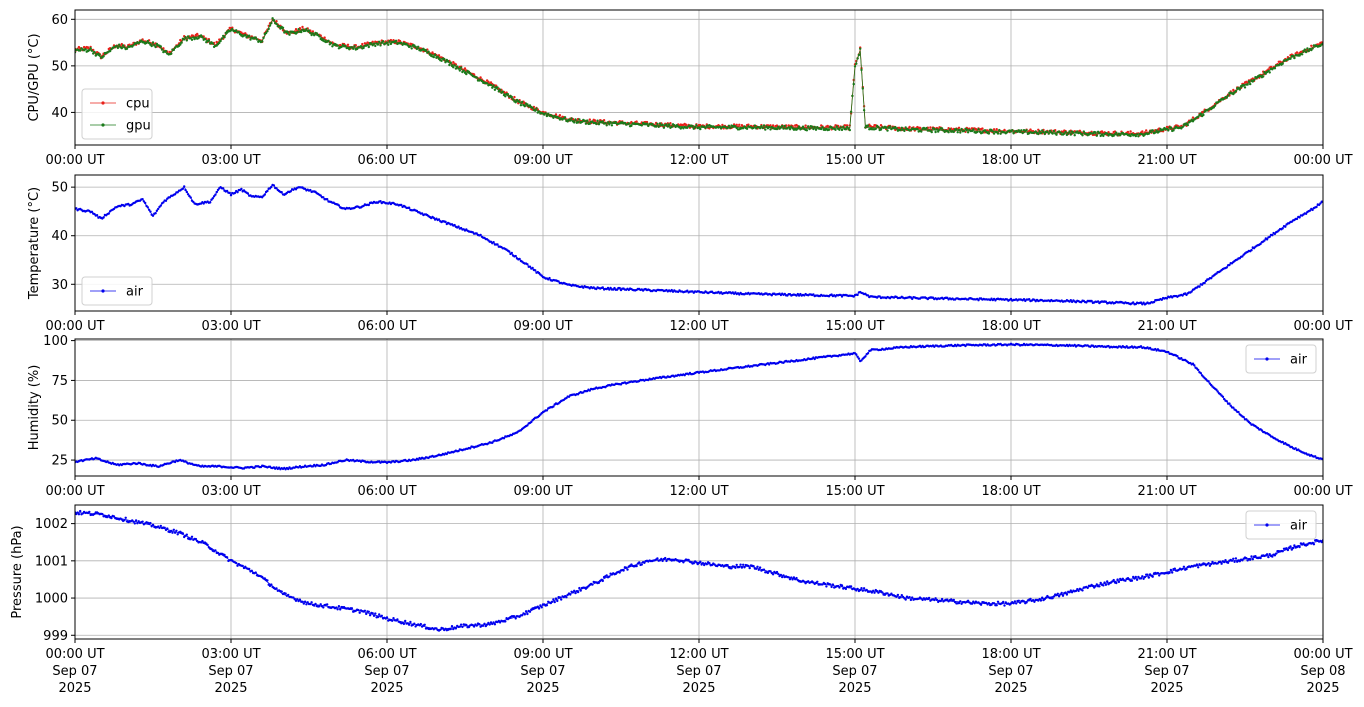 Image resolution: width=1364 pixels, height=707 pixels. What do you see at coordinates (59, 236) in the screenshot?
I see `y-tick-label: 40` at bounding box center [59, 236].